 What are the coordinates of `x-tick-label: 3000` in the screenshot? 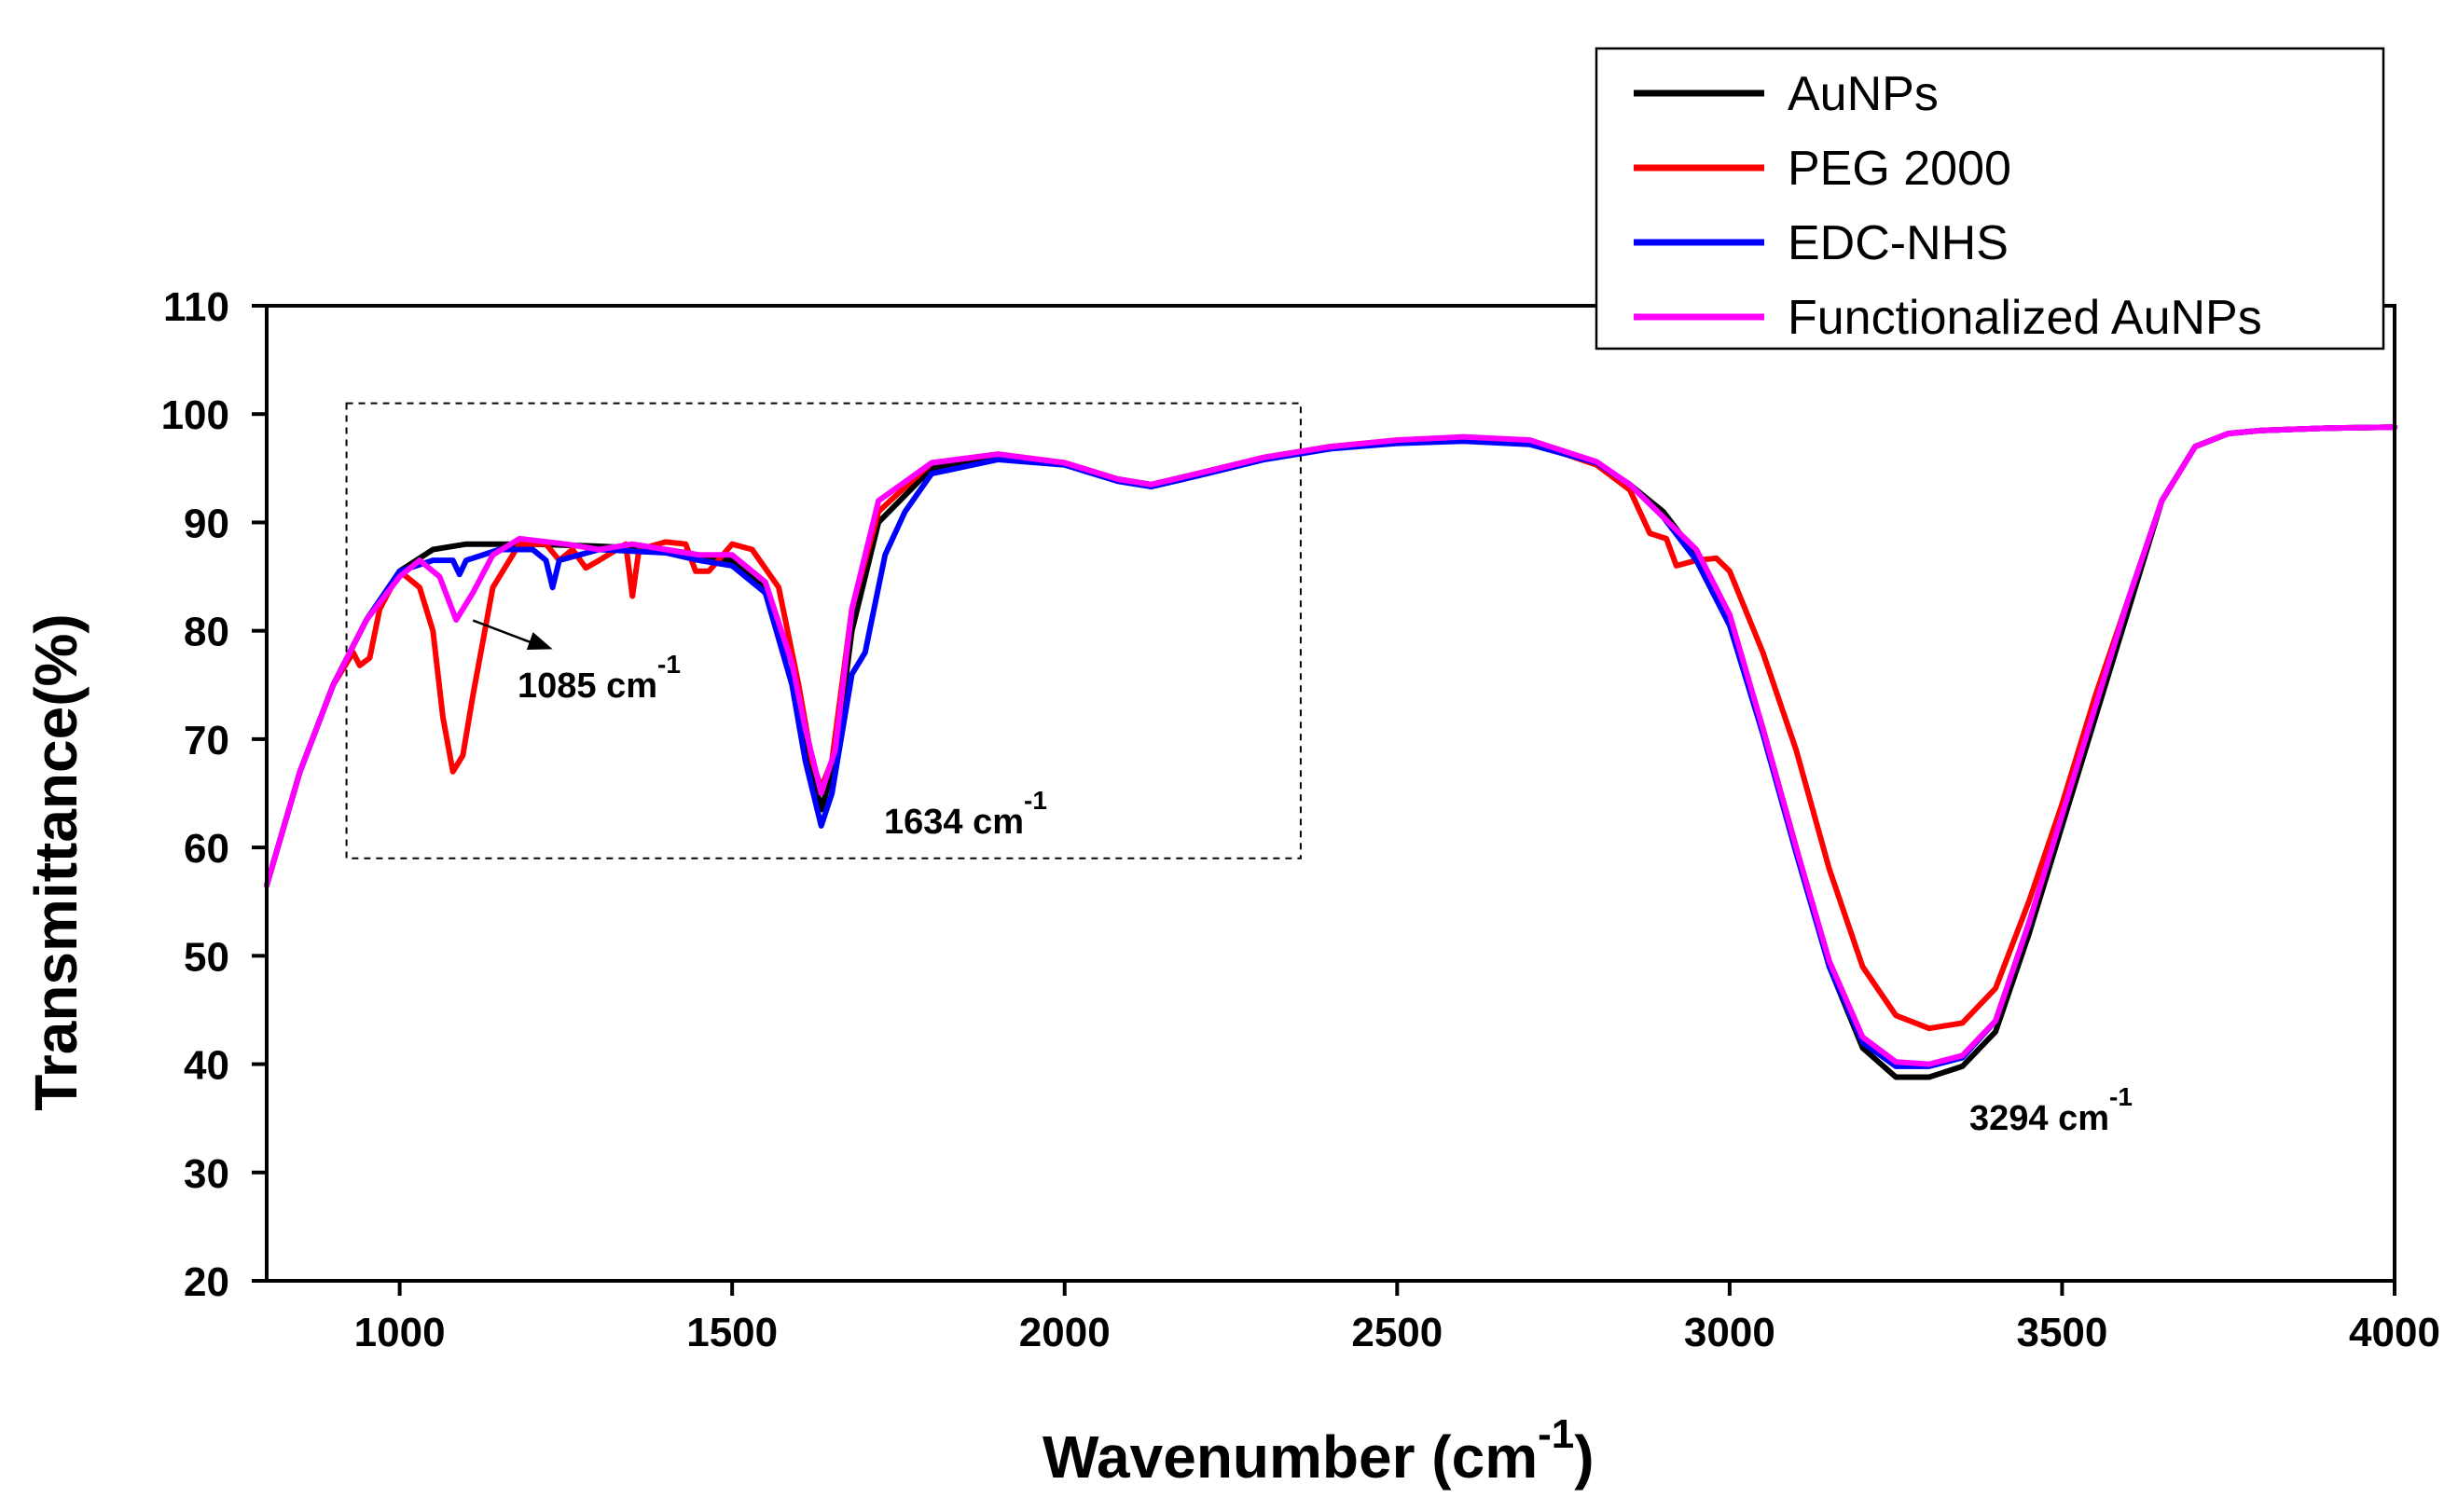 It's located at (1729, 1332).